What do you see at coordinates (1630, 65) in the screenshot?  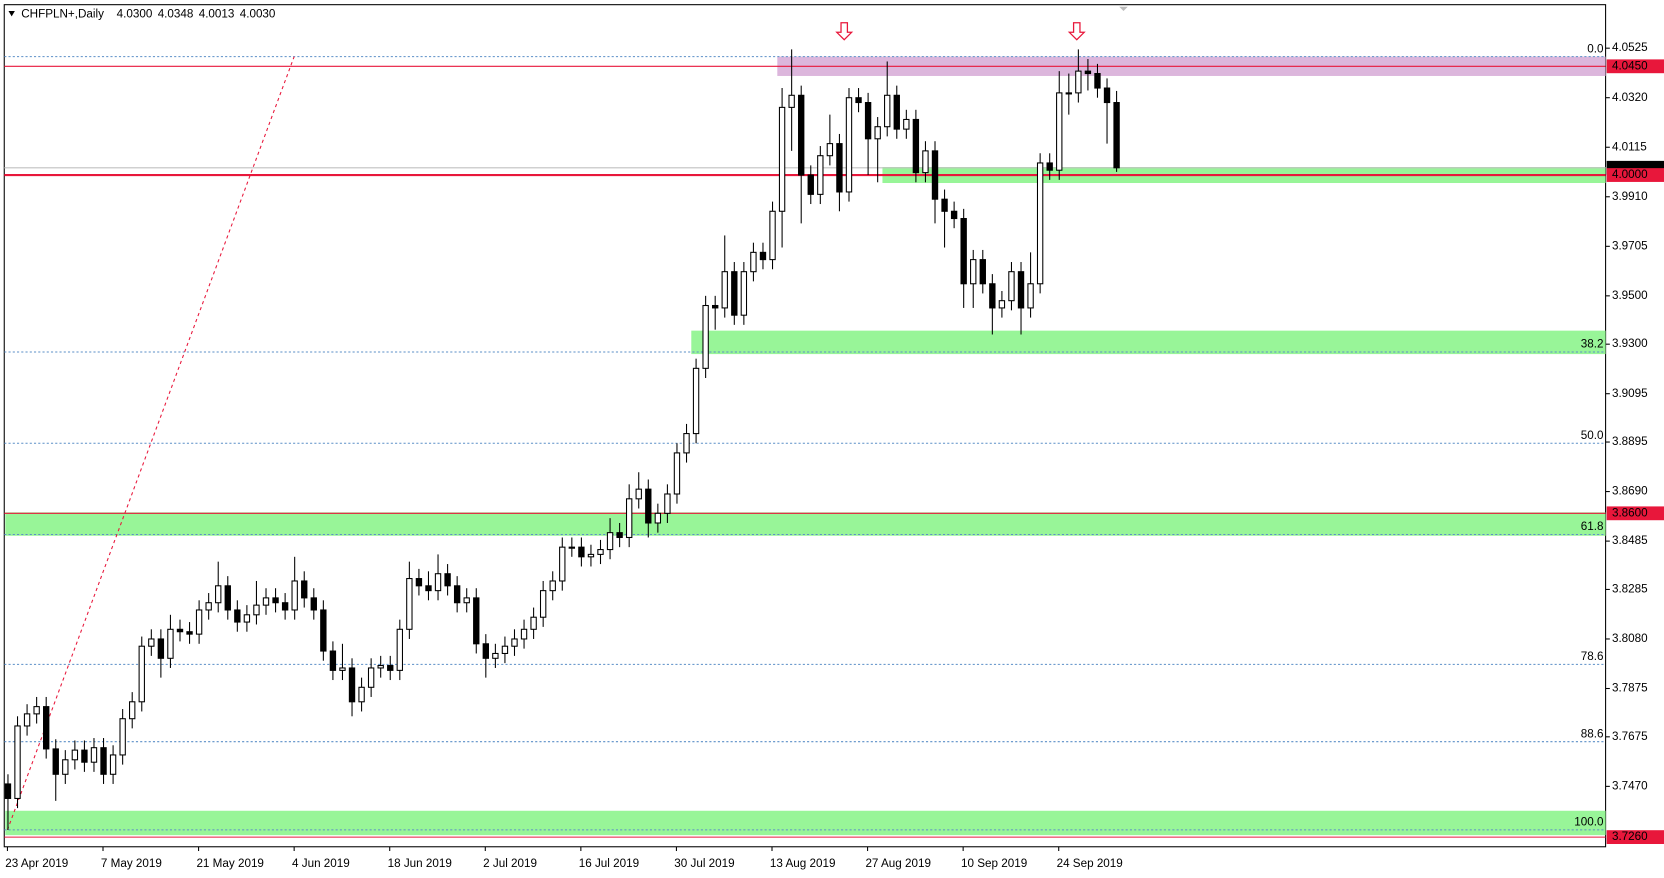 I see `price-box-label: 4.0450` at bounding box center [1630, 65].